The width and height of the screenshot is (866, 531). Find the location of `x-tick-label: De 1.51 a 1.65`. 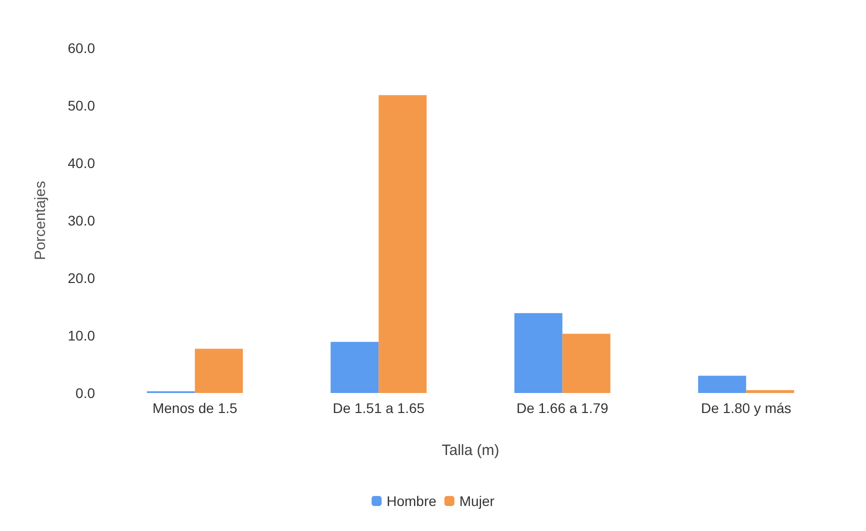

x-tick-label: De 1.51 a 1.65 is located at coordinates (378, 408).